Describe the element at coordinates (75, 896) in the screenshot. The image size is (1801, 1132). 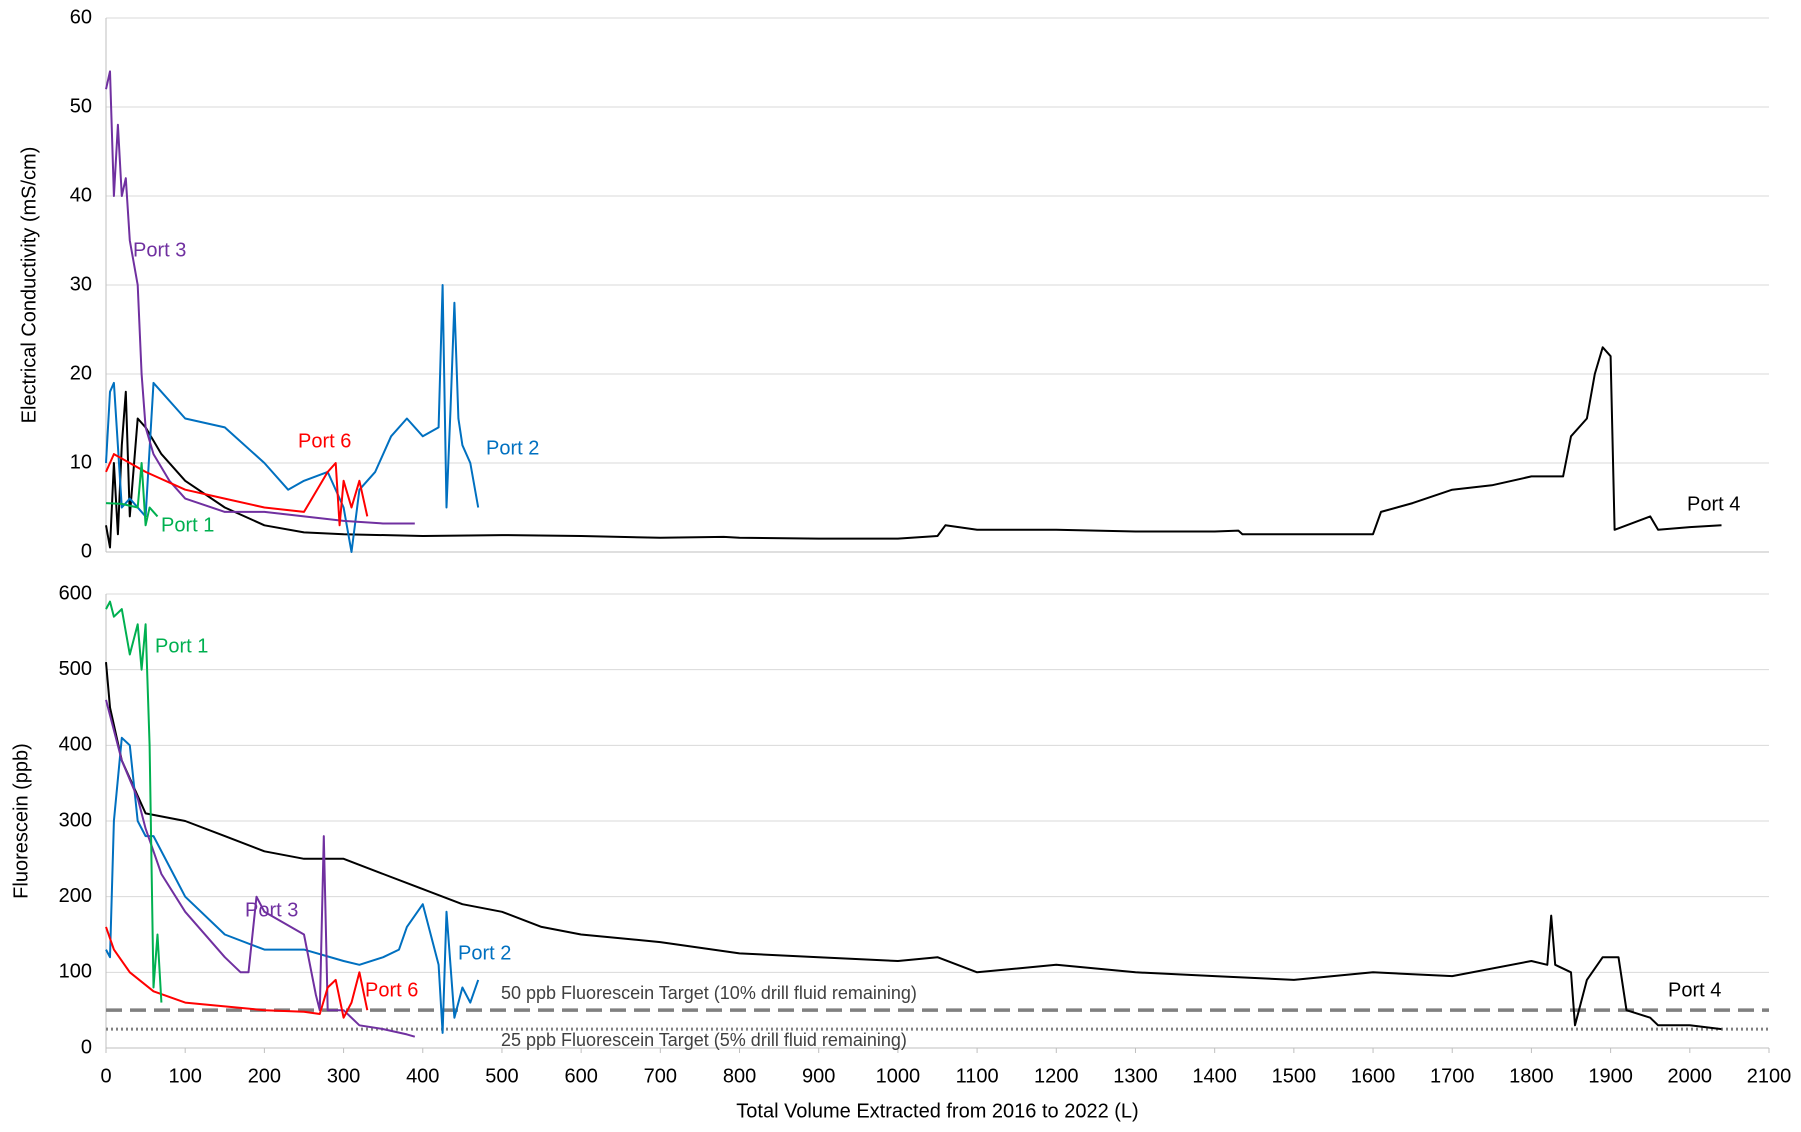
I see `y-tick-label: 200` at that location.